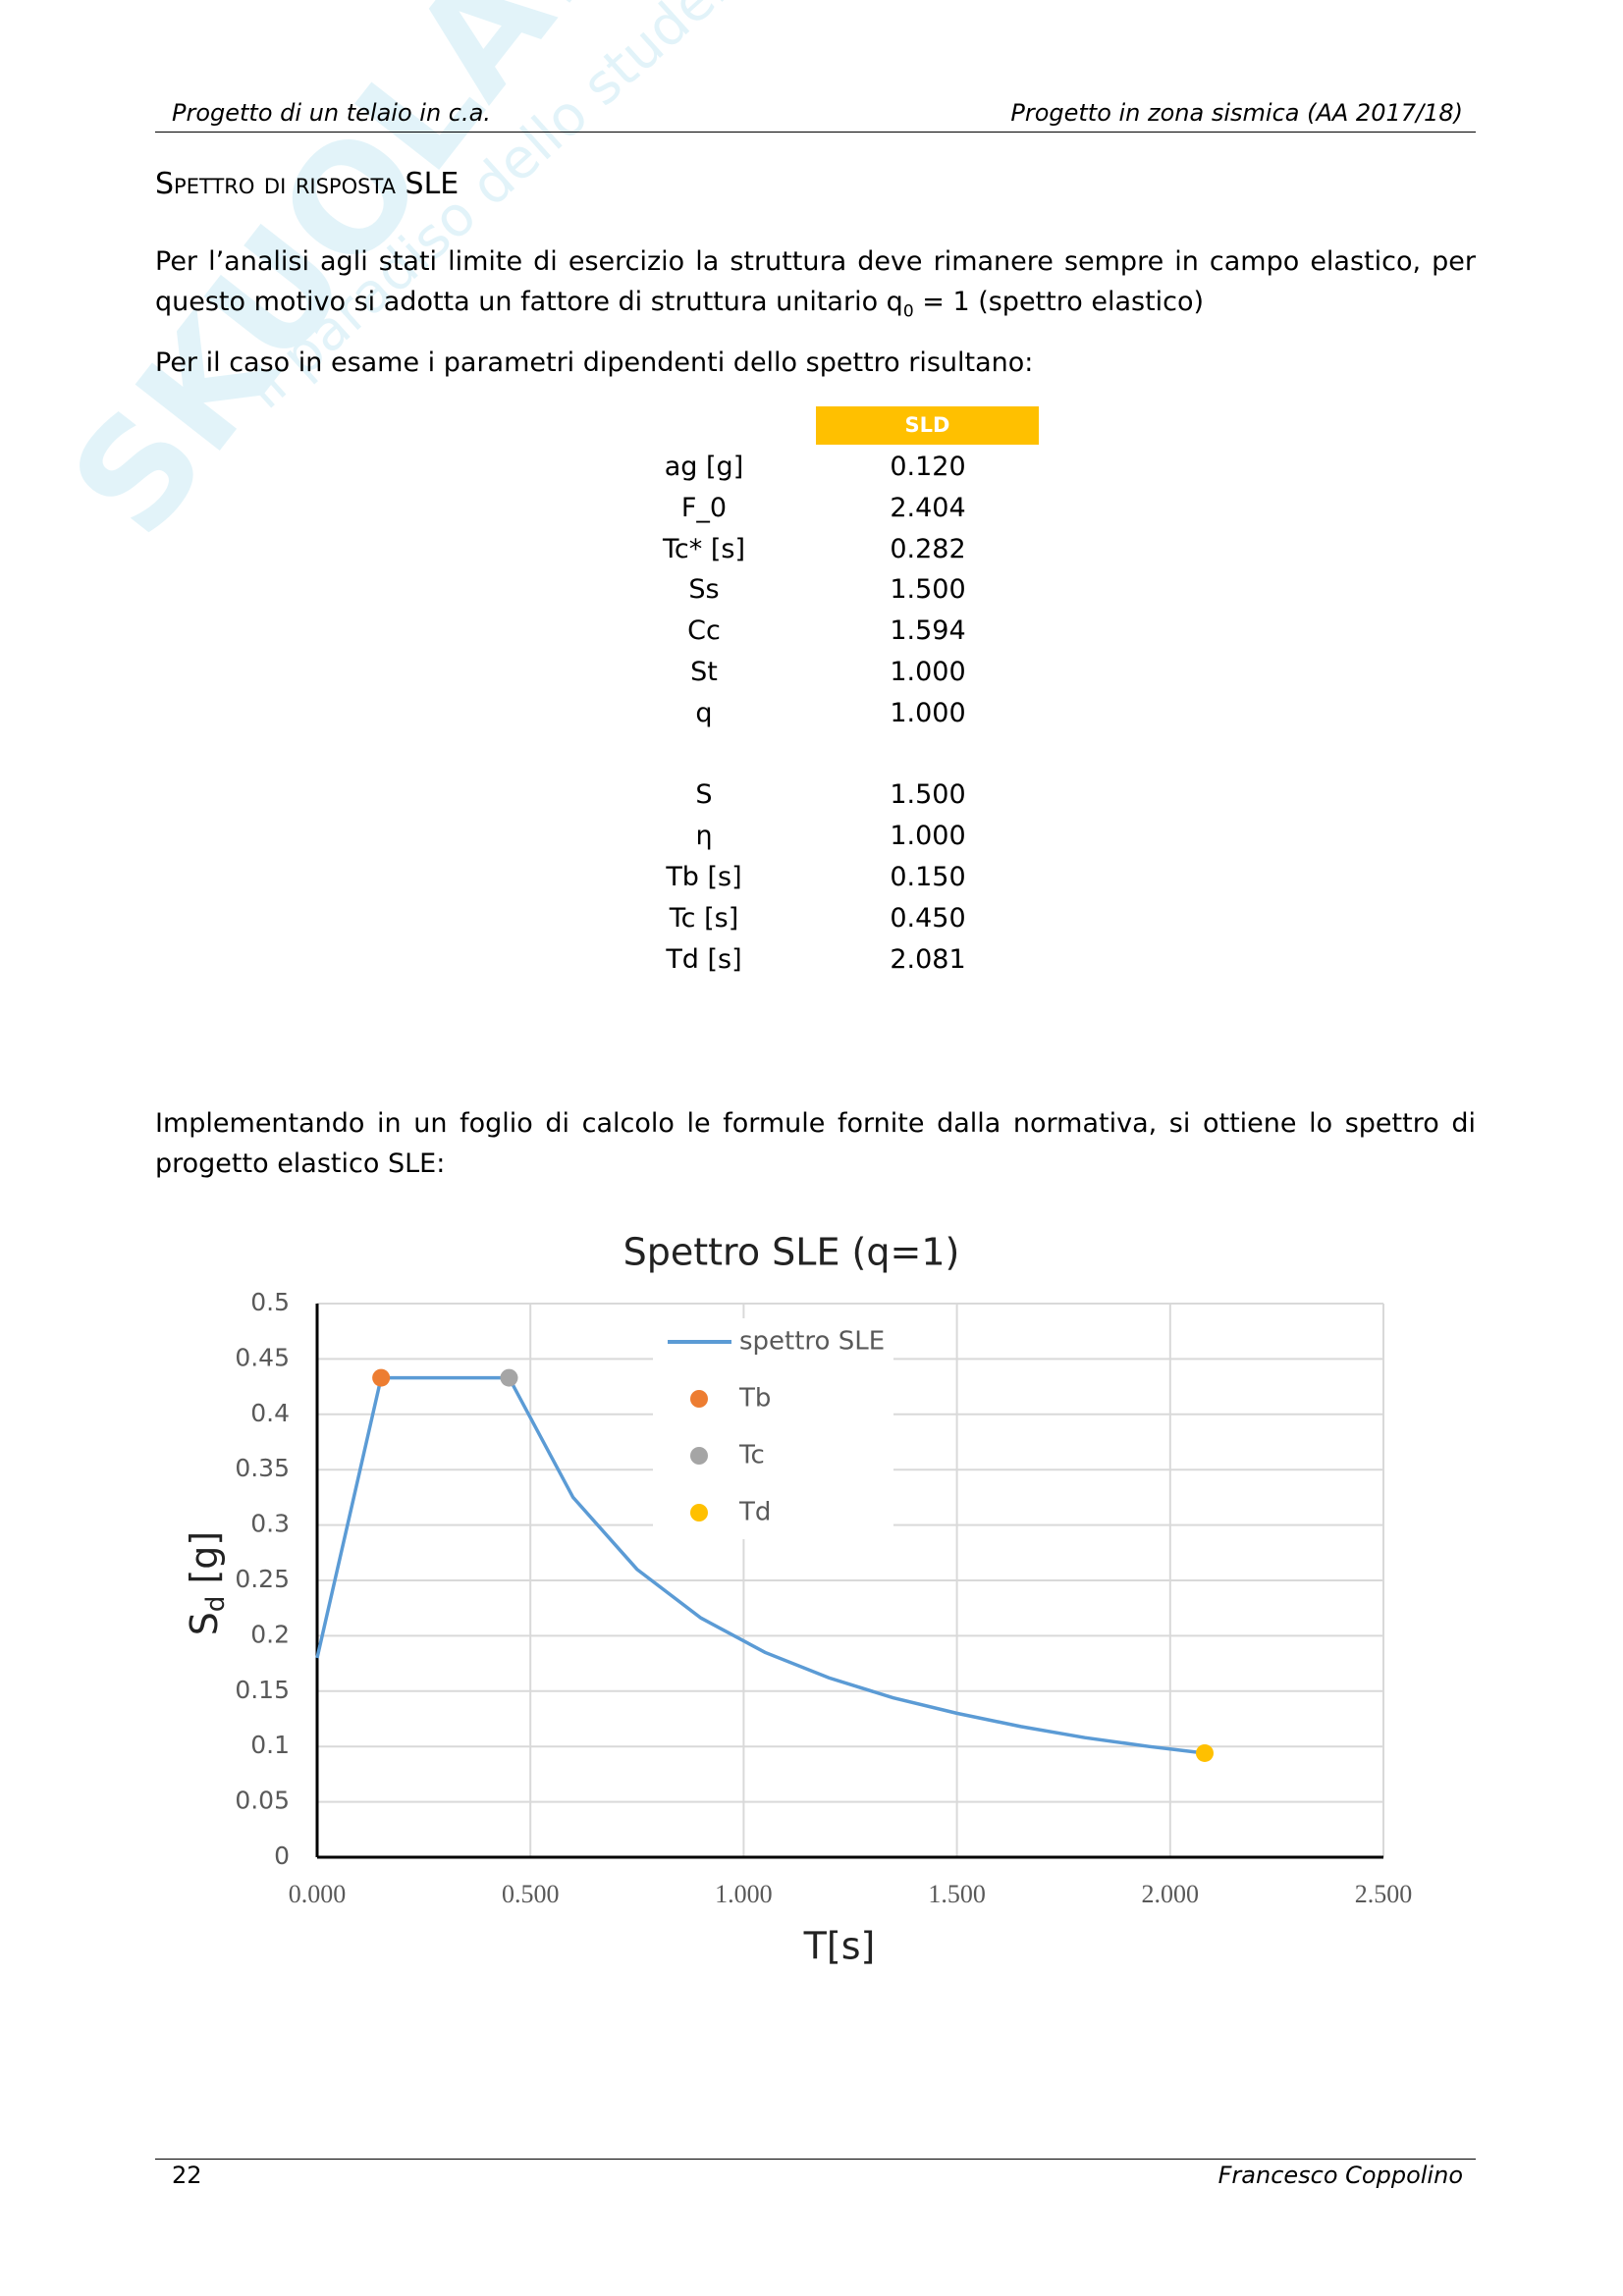  I want to click on legend-label: Tb, so click(754, 1399).